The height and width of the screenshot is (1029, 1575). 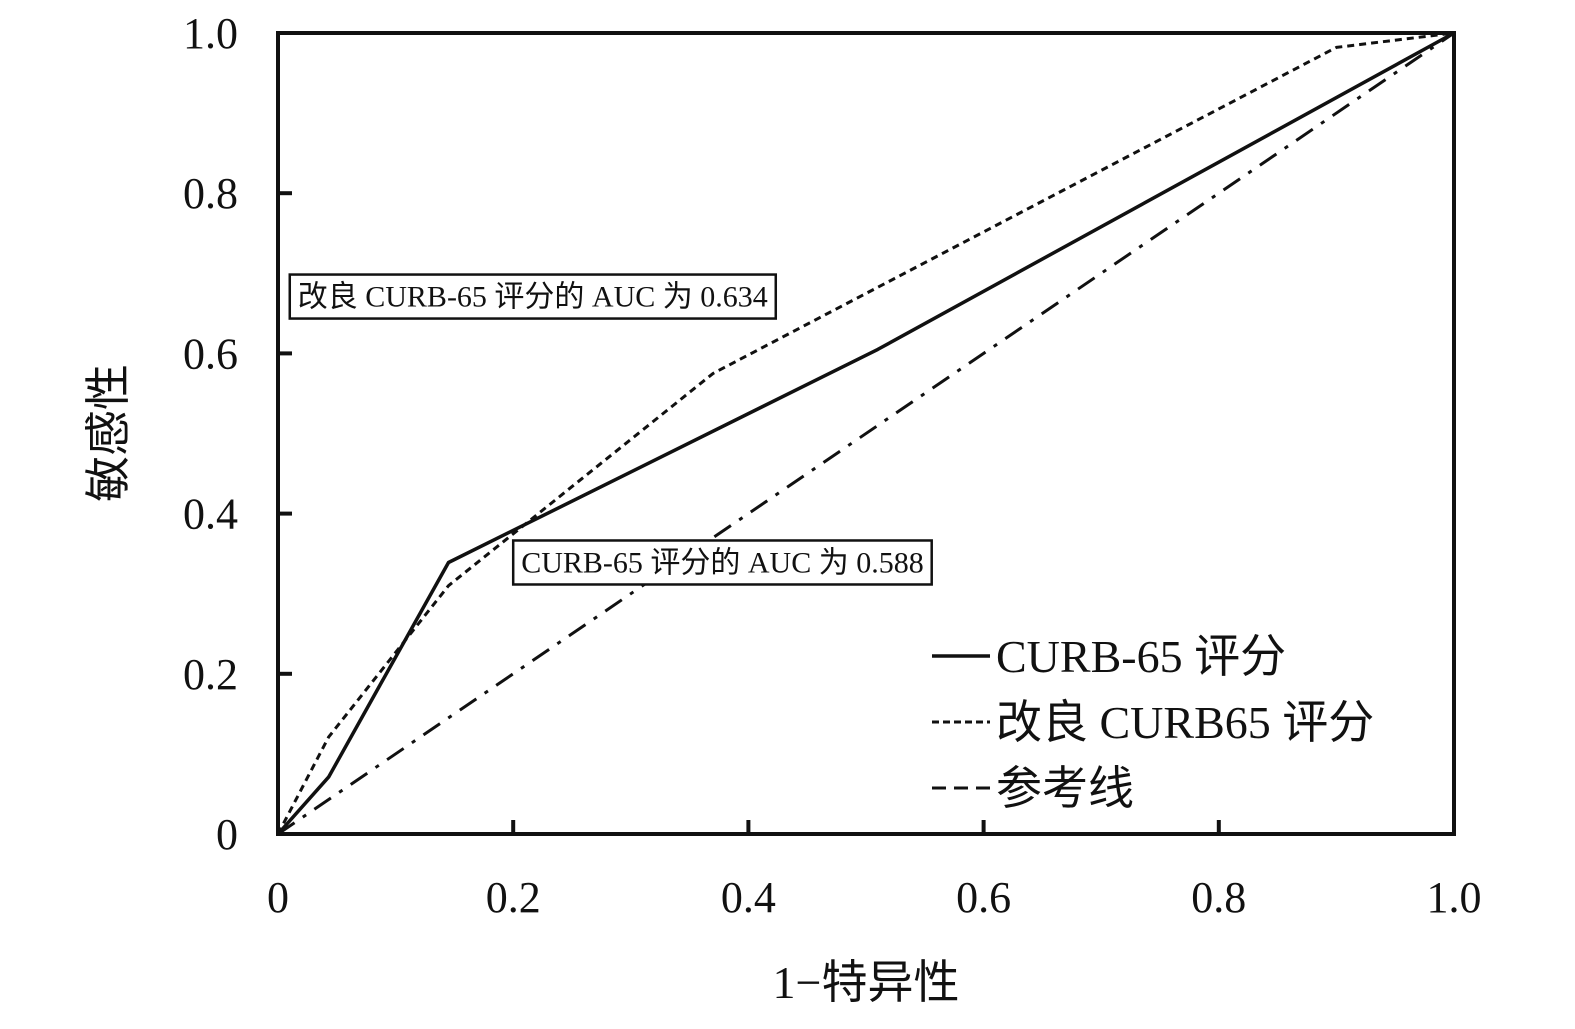 I want to click on legend-item-3: 参考线, so click(x=1033, y=788).